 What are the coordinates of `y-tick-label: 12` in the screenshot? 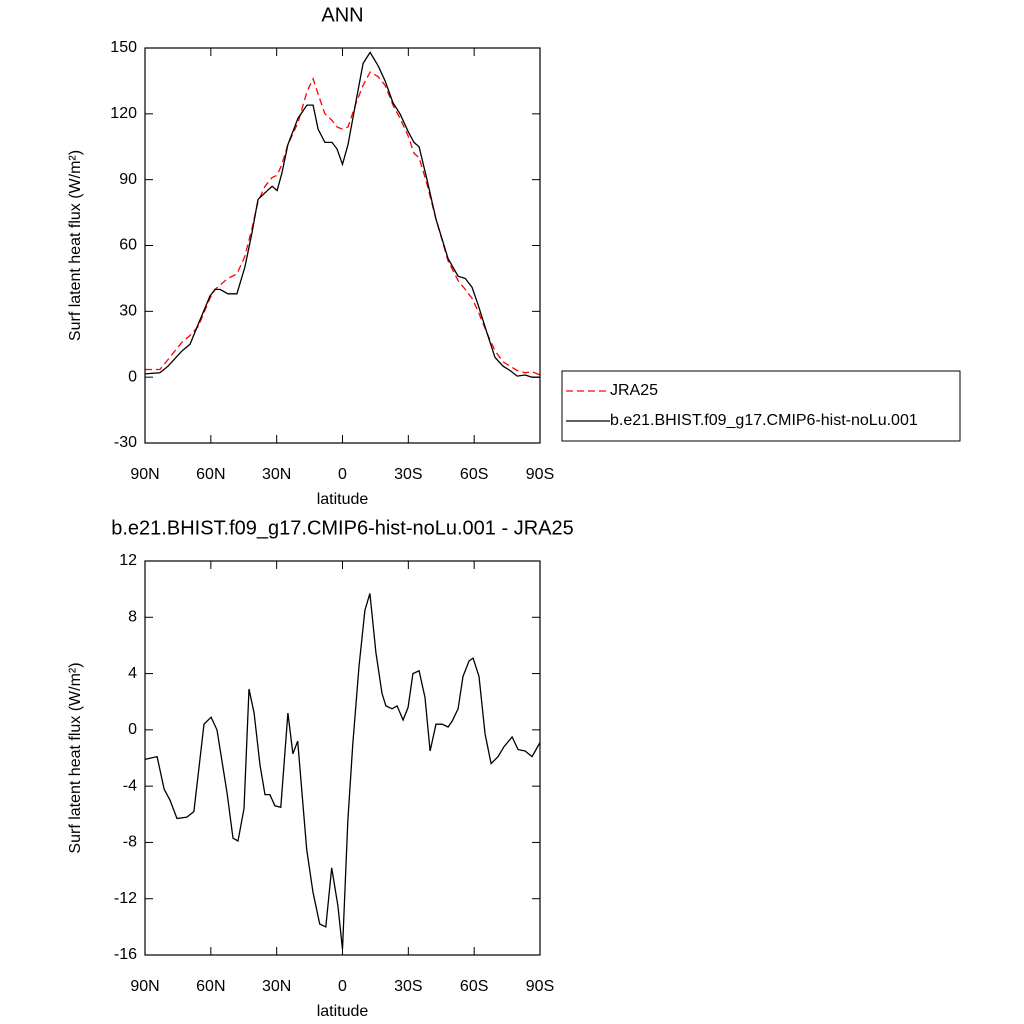 It's located at (128, 560).